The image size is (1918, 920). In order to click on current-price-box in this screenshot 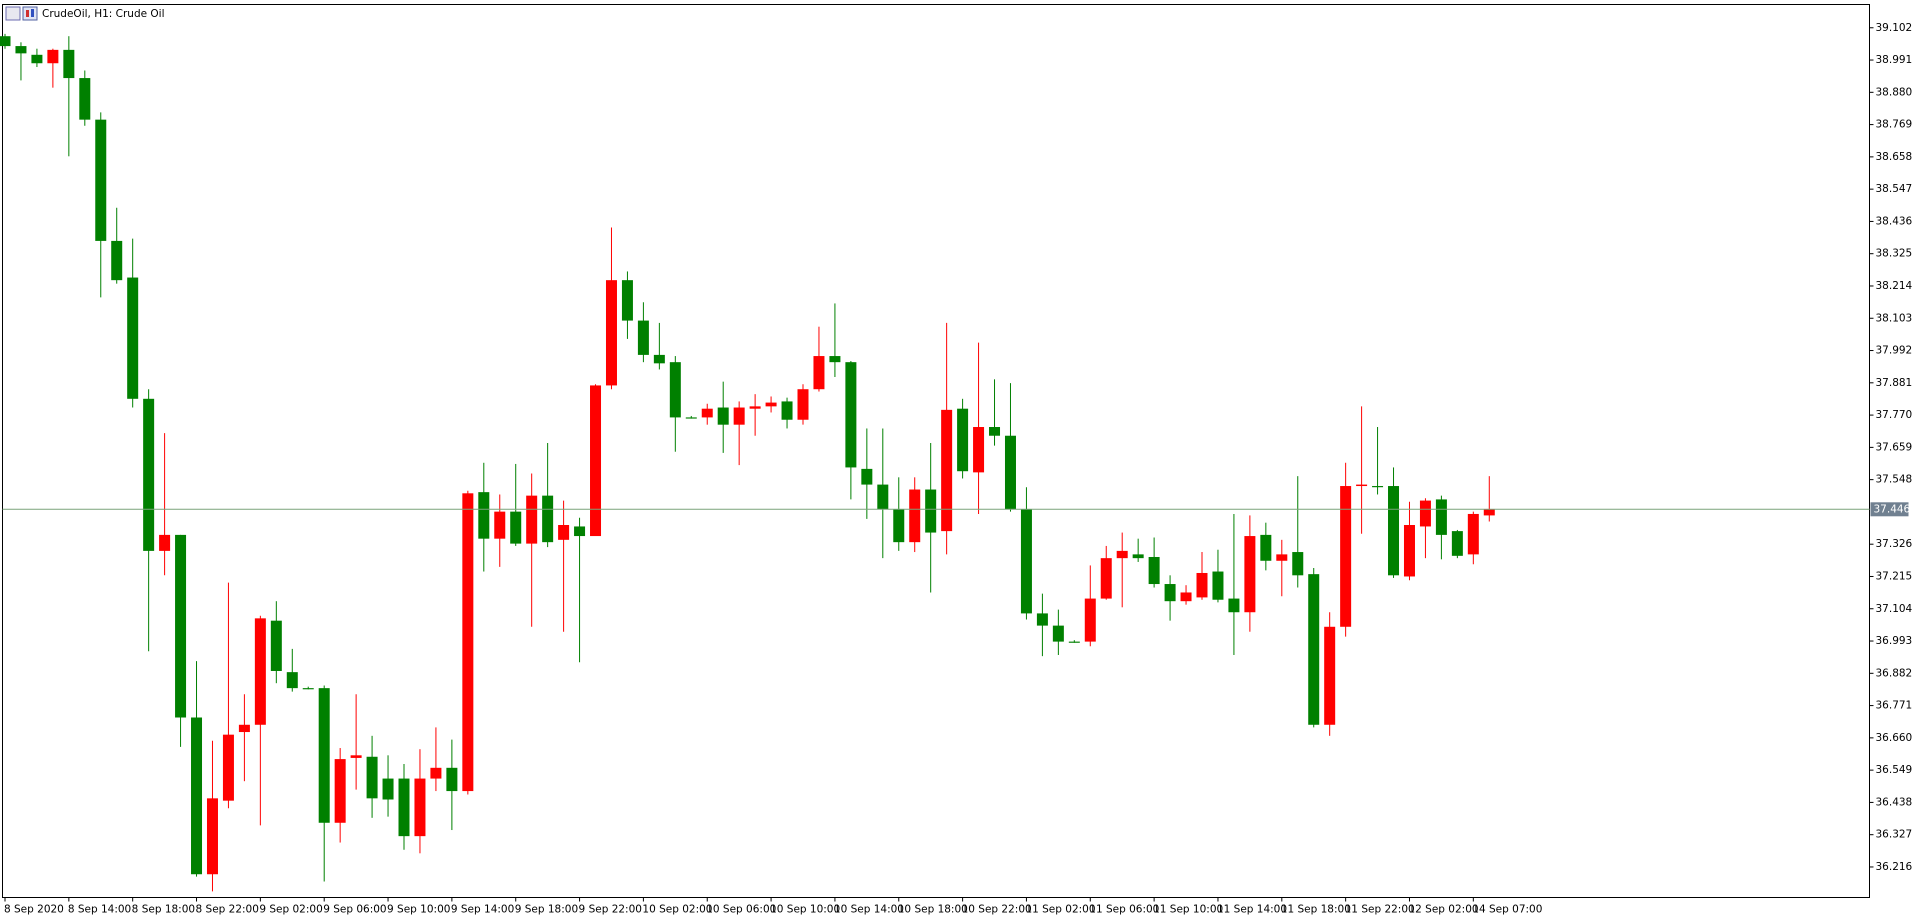, I will do `click(1889, 509)`.